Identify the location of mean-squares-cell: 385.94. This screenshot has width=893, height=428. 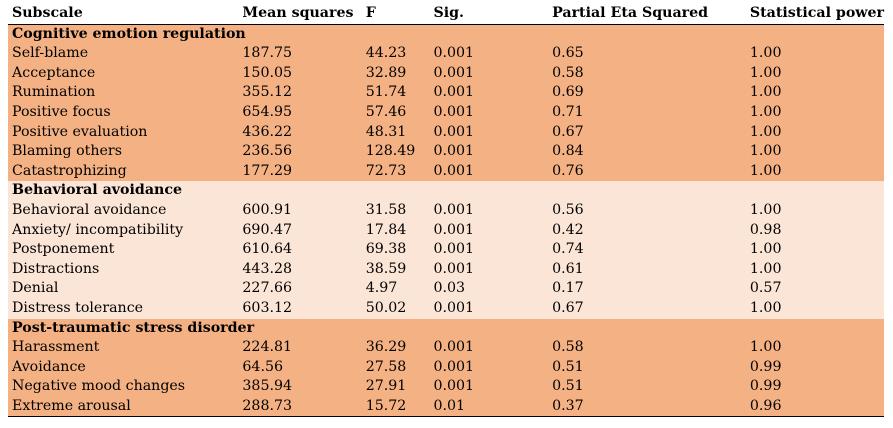
(267, 386).